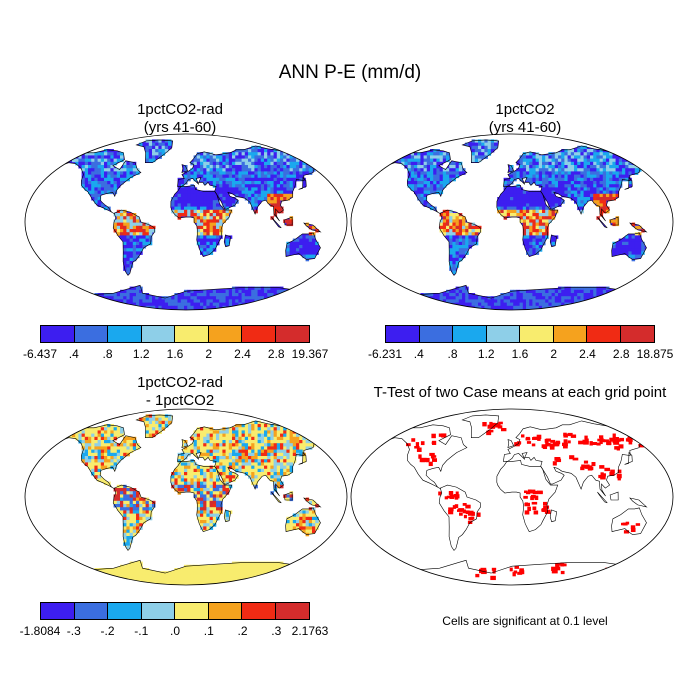  Describe the element at coordinates (40, 631) in the screenshot. I see `colorbar-tick-label: -1.8084` at that location.